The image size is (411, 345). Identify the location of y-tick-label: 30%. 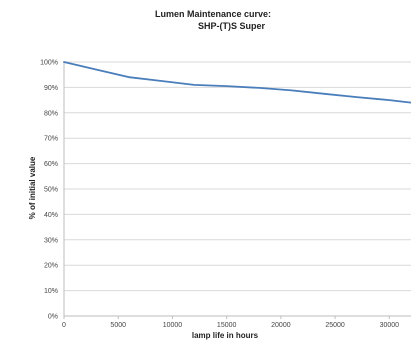
(51, 240).